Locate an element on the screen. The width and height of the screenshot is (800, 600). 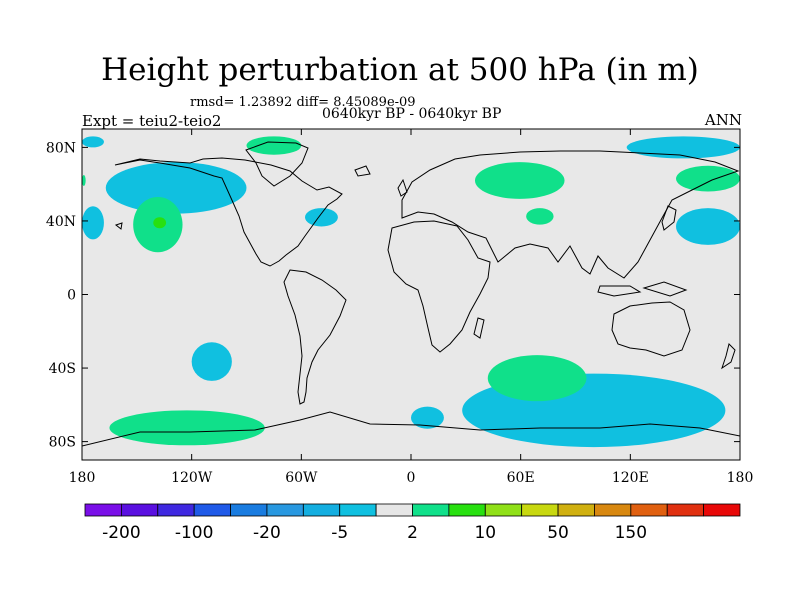
colorbar-labels: -200 -100 -20 -5 2 10 50 150 is located at coordinates (374, 533).